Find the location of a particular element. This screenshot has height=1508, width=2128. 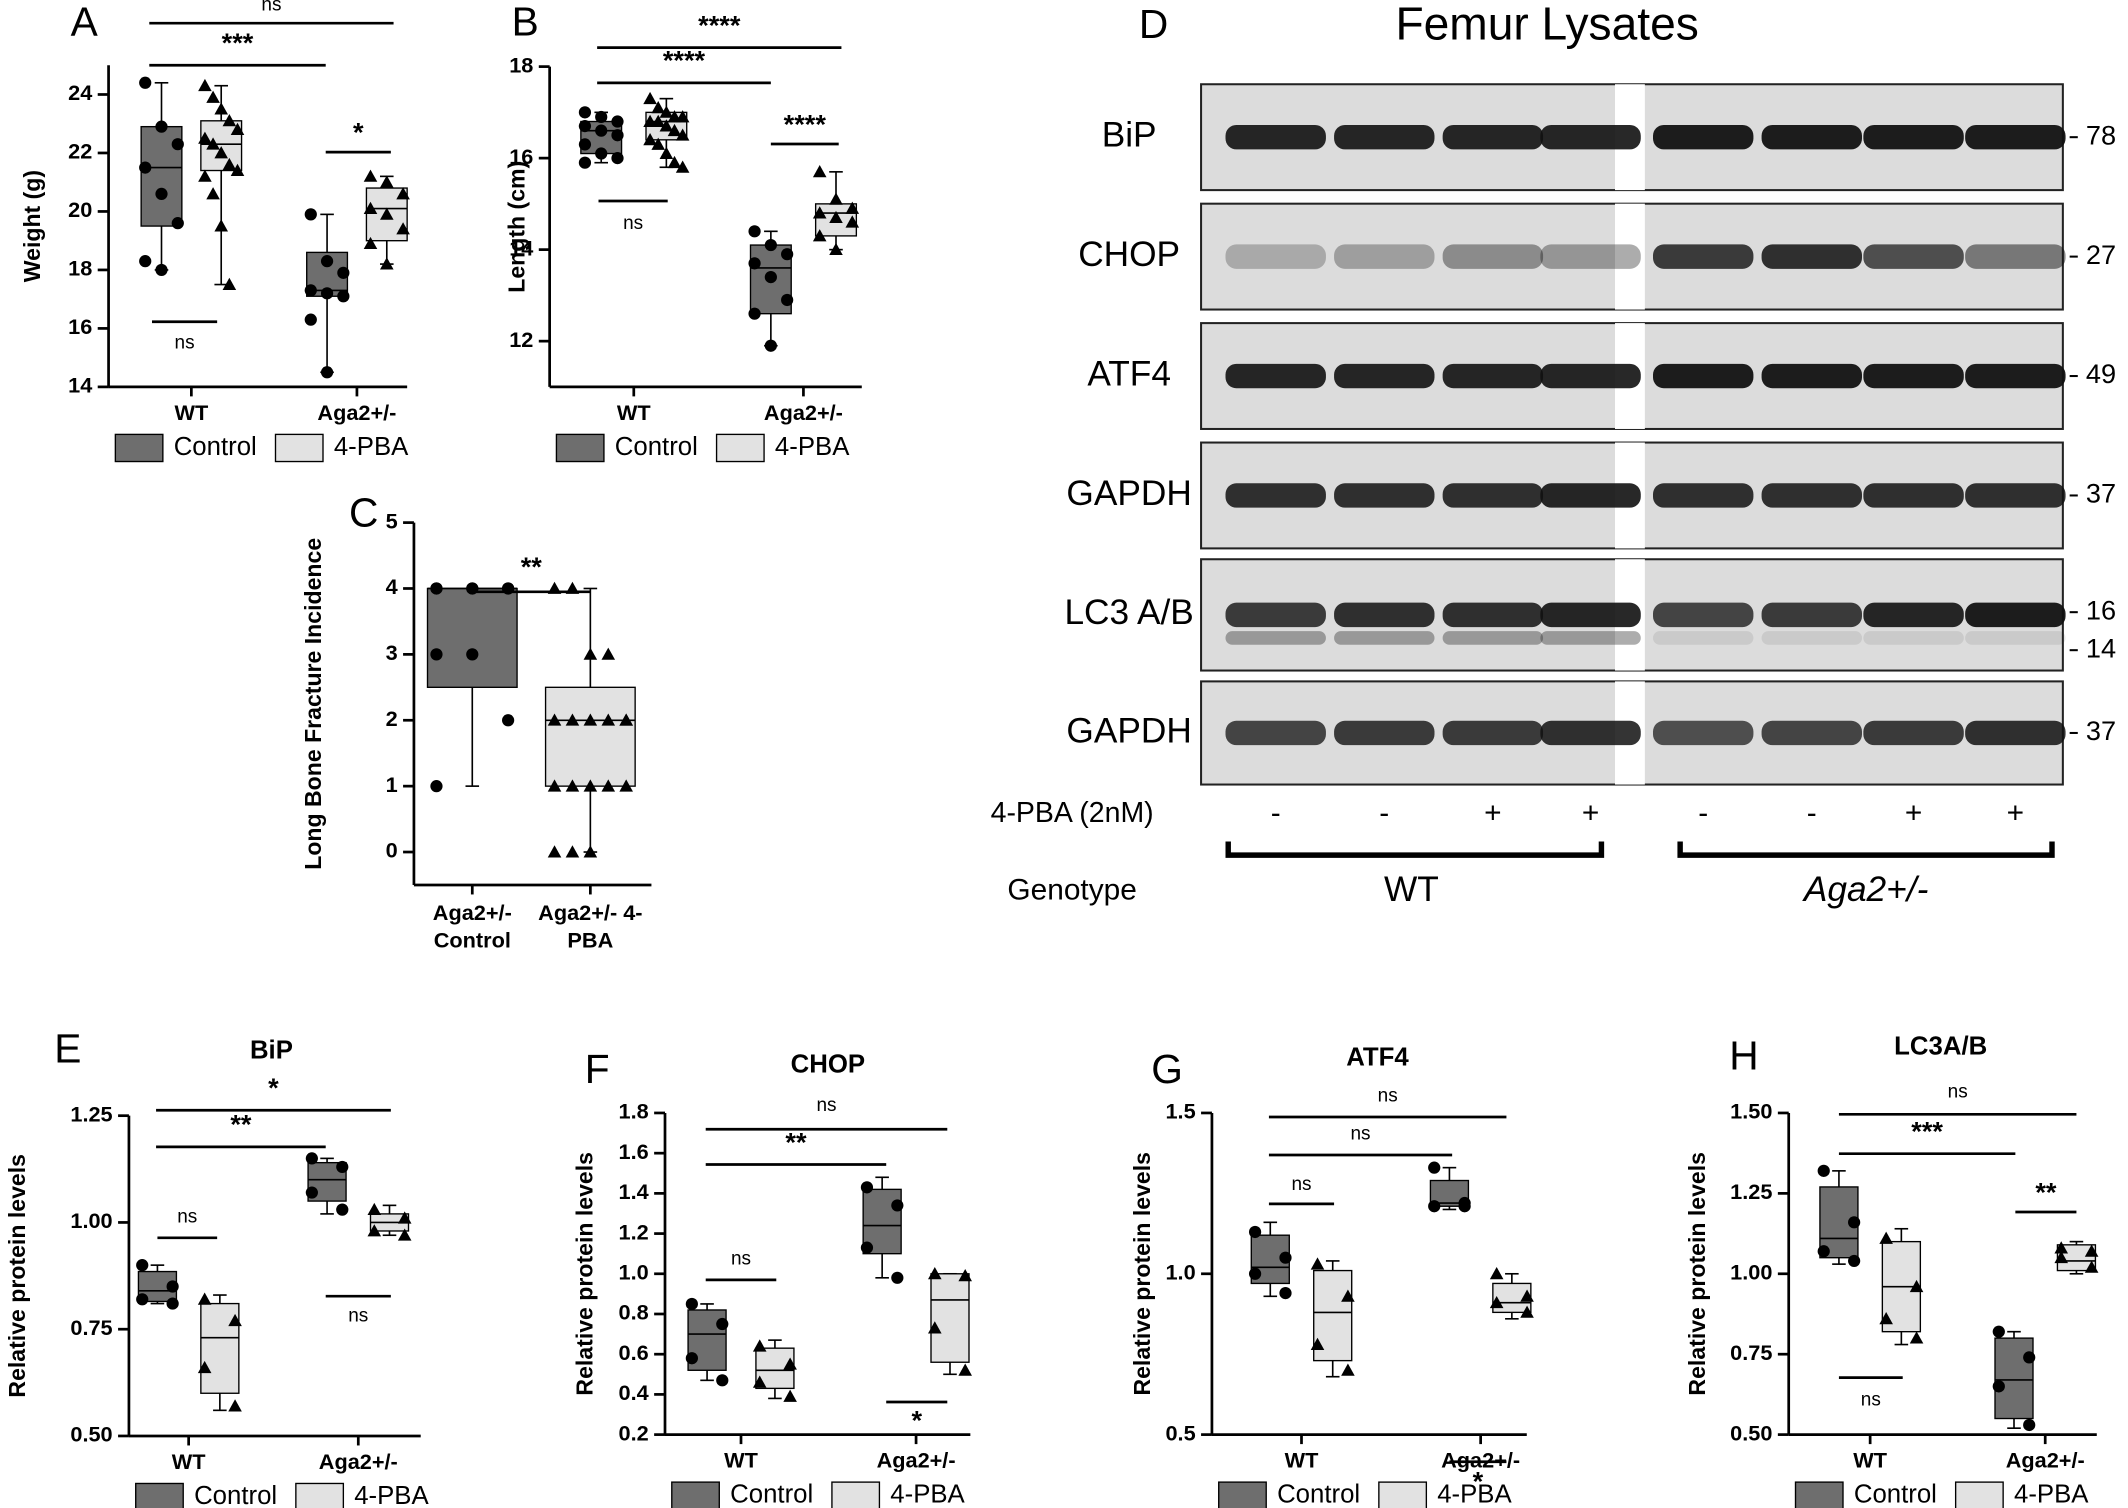

treatment-sign: + is located at coordinates (1913, 812).